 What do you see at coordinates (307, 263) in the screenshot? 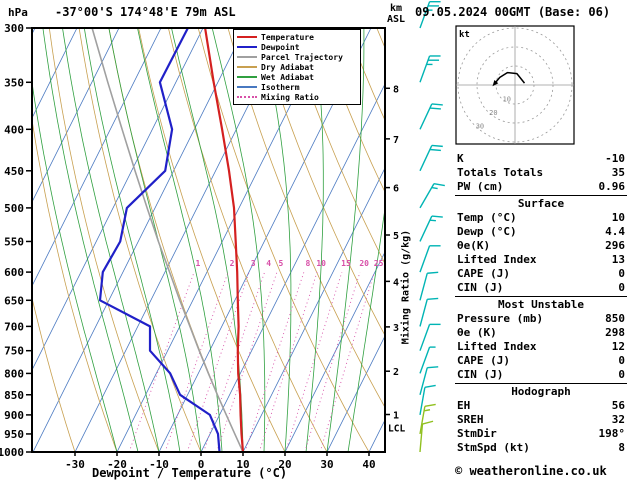
I see `mixing-ratio-value-label: 8` at bounding box center [307, 263].